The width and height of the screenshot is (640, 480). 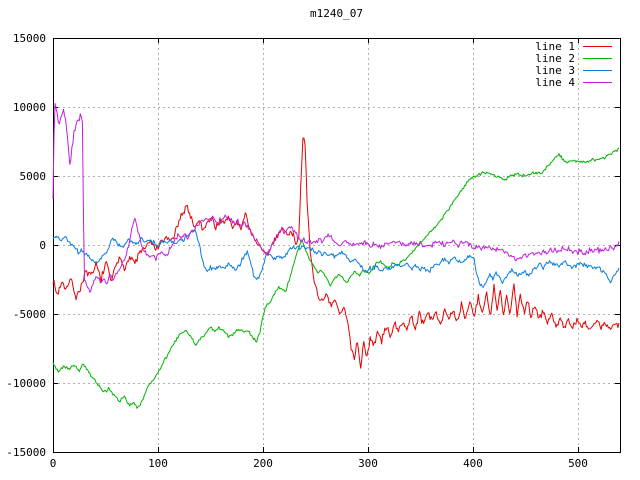 What do you see at coordinates (29, 38) in the screenshot?
I see `y-tick-label: 15000` at bounding box center [29, 38].